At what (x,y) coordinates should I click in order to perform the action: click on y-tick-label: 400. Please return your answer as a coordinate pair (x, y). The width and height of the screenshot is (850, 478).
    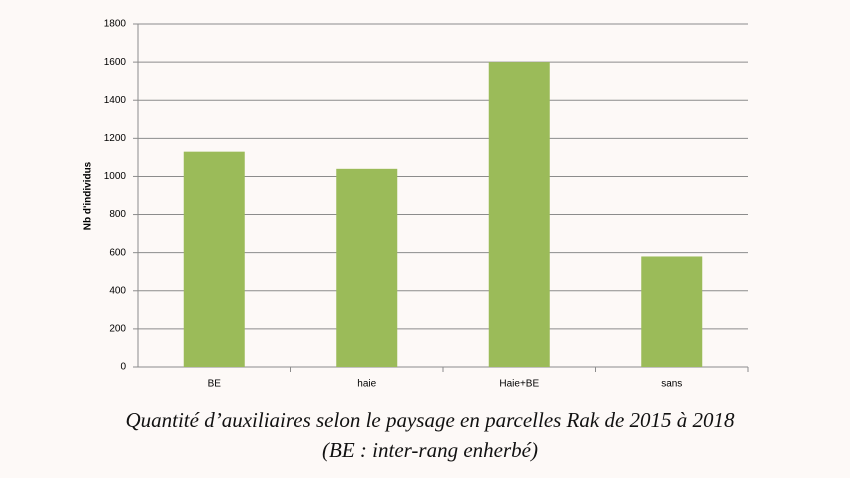
    Looking at the image, I should click on (117, 290).